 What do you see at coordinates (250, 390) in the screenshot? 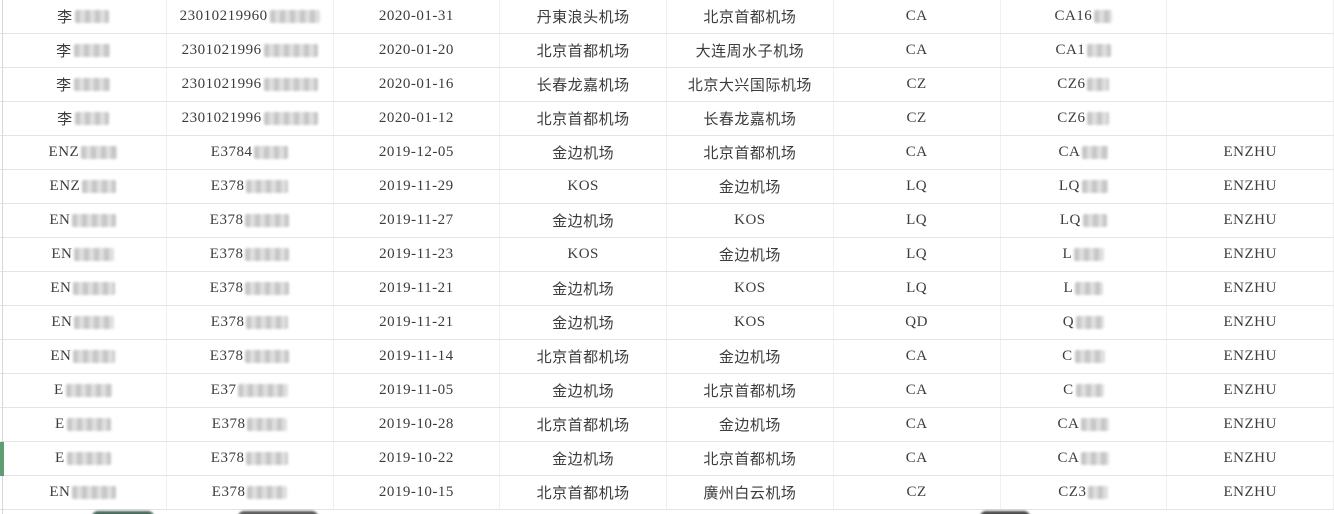
I see `cell-id-number: E37` at bounding box center [250, 390].